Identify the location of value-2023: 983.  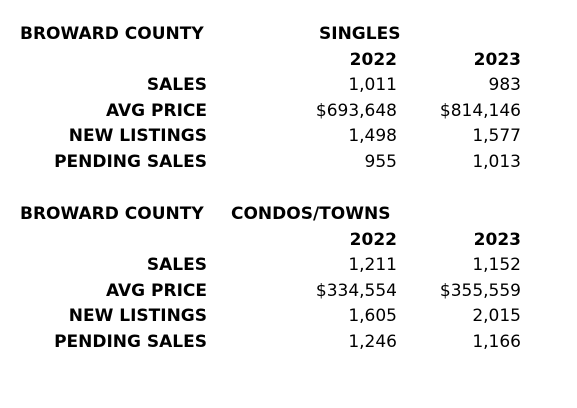
(504, 85).